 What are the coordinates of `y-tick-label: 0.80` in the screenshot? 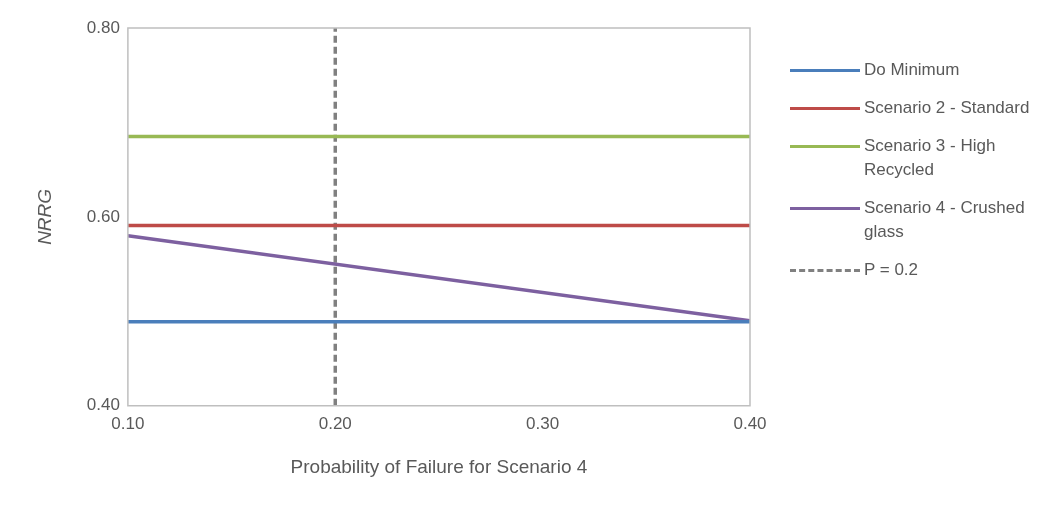 It's located at (103, 27).